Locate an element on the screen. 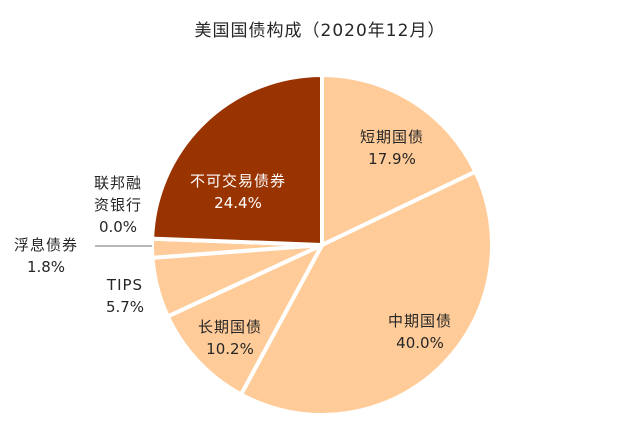  label-nonmarketable: 不可交易债券 24.4% is located at coordinates (238, 192).